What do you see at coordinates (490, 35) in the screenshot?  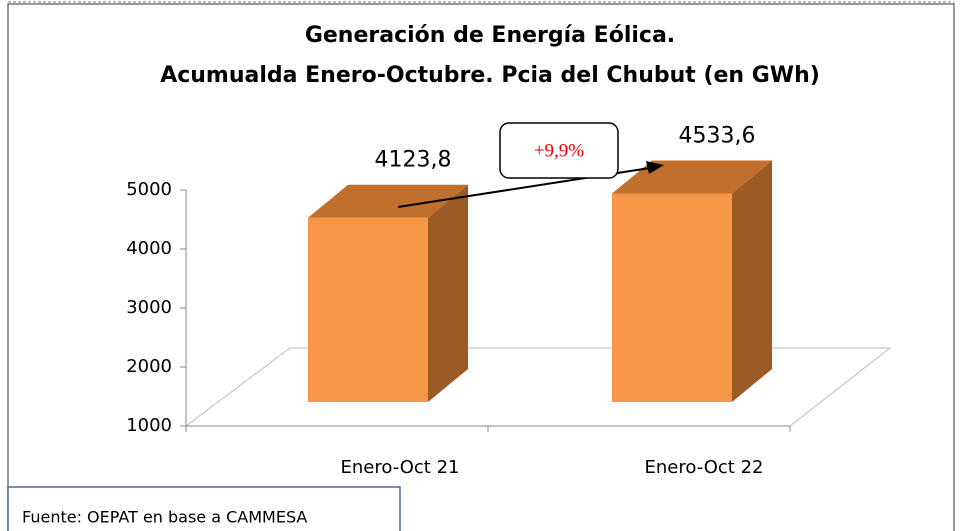 I see `chart-title: Generación de Energía Eólica.` at bounding box center [490, 35].